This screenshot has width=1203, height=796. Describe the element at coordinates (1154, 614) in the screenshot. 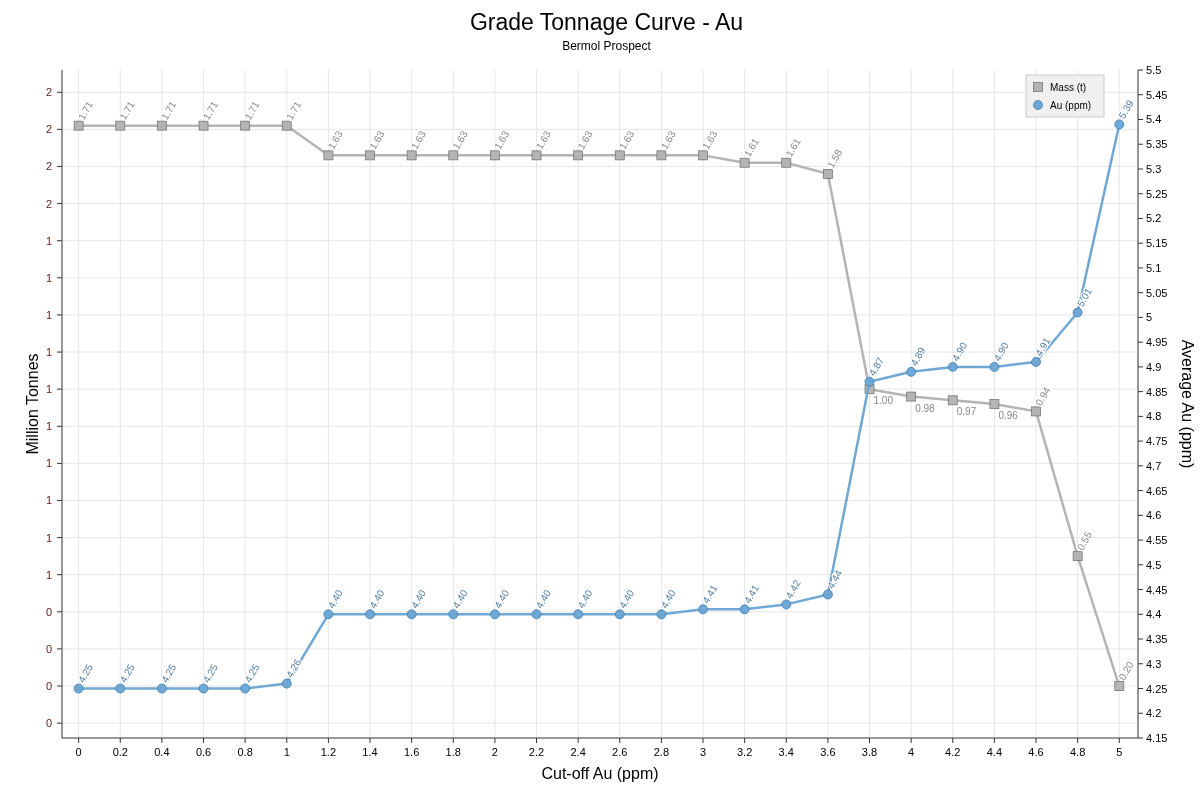

I see `y2-tick-label: 4.4` at that location.